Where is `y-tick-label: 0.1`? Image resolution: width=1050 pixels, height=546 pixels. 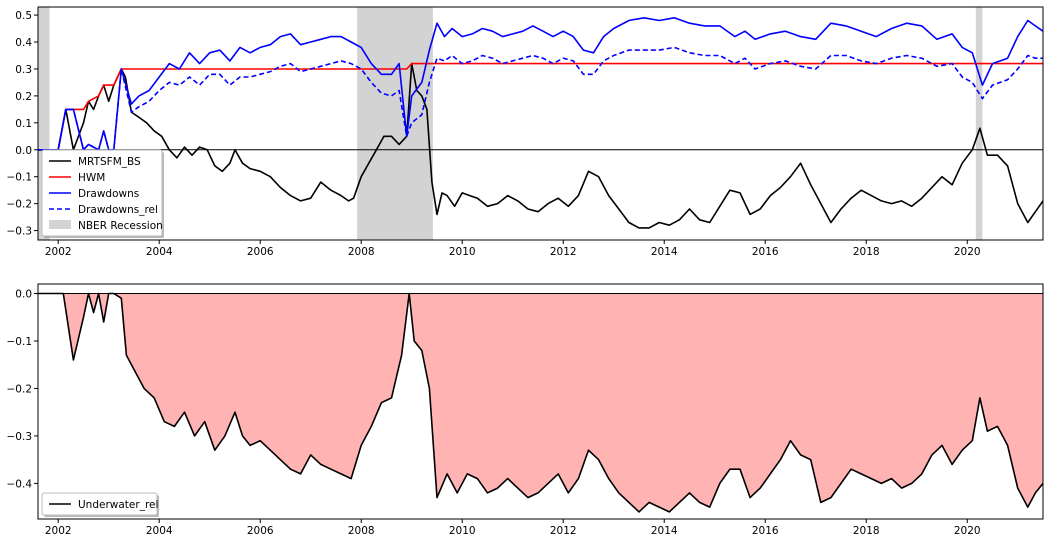 y-tick-label: 0.1 is located at coordinates (23, 124).